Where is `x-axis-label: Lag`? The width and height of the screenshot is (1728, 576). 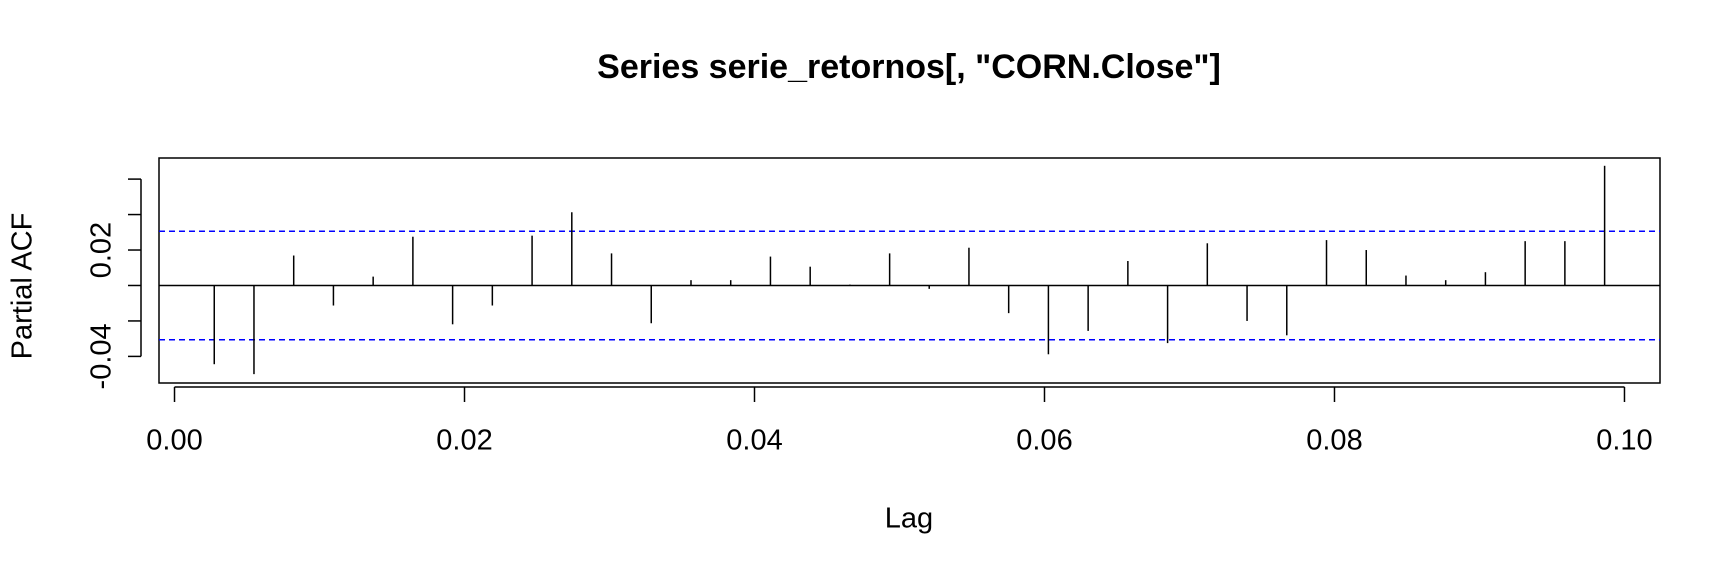
x-axis-label: Lag is located at coordinates (909, 519).